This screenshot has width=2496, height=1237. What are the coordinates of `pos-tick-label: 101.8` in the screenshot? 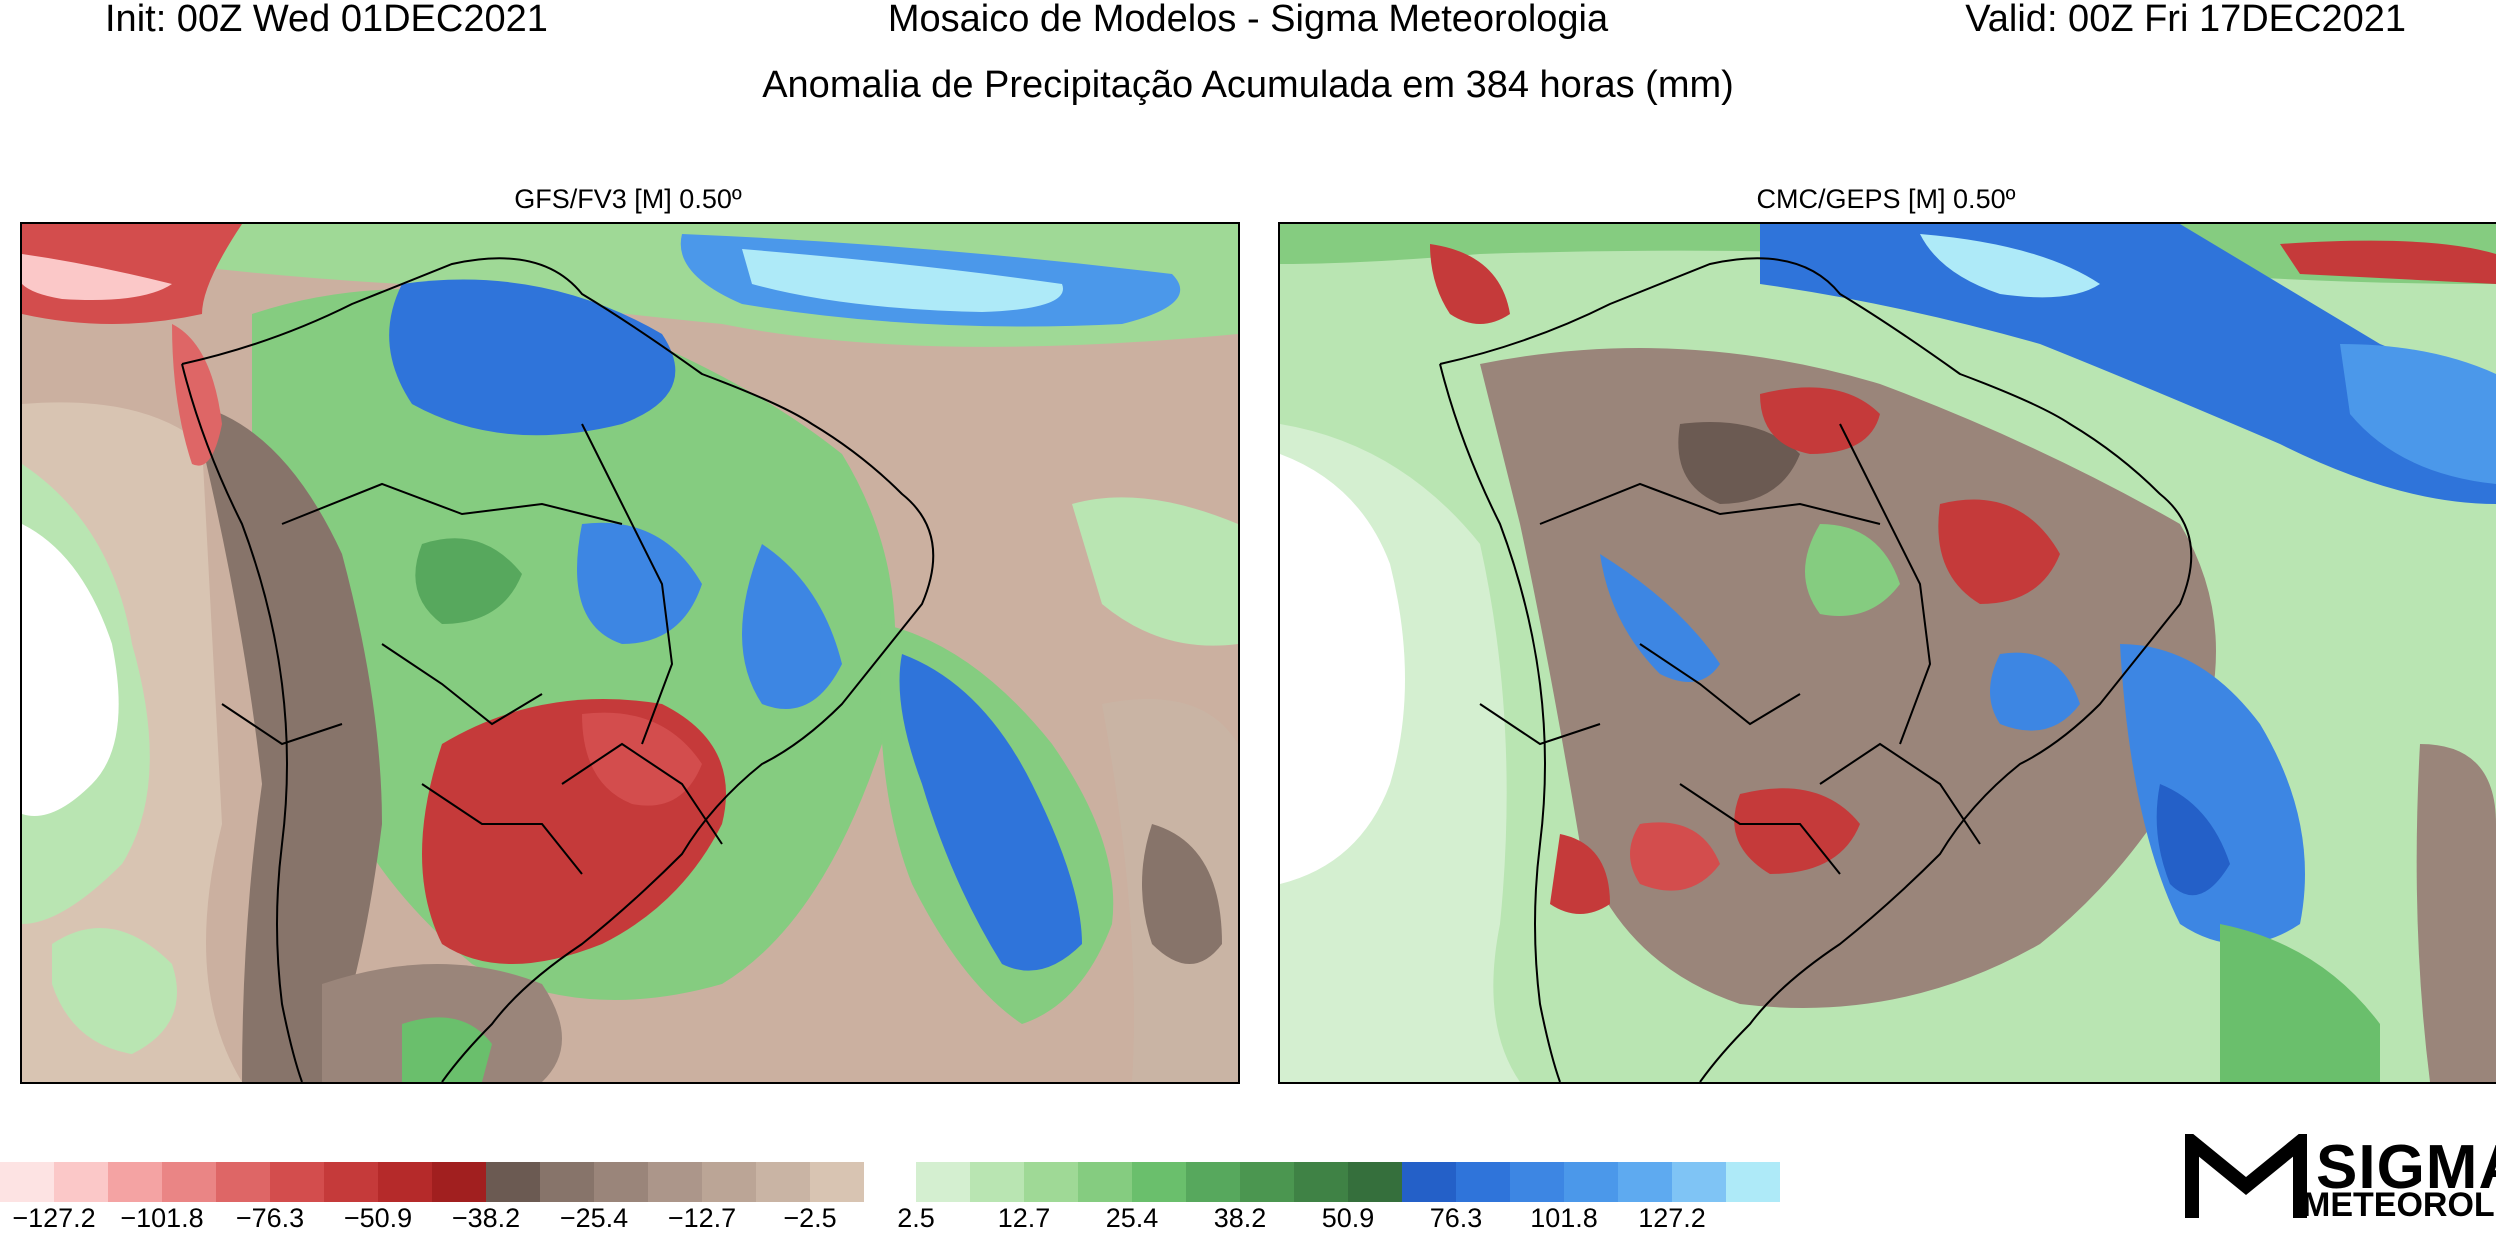 It's located at (1564, 1218).